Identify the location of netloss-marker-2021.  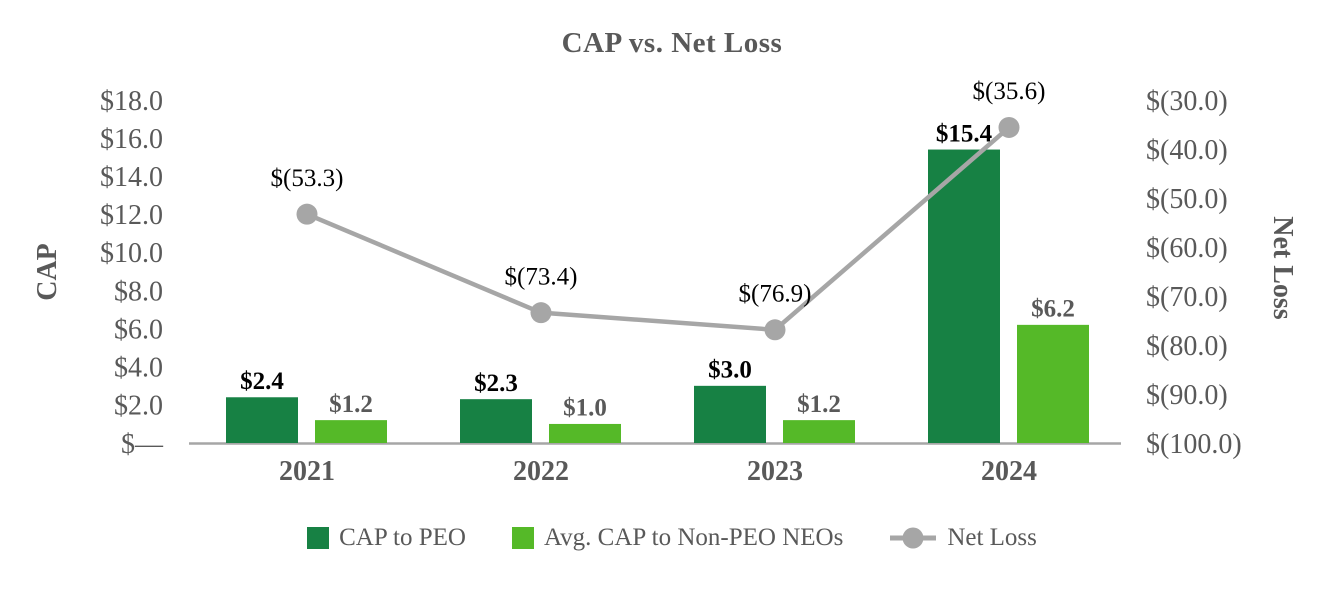
(307, 214).